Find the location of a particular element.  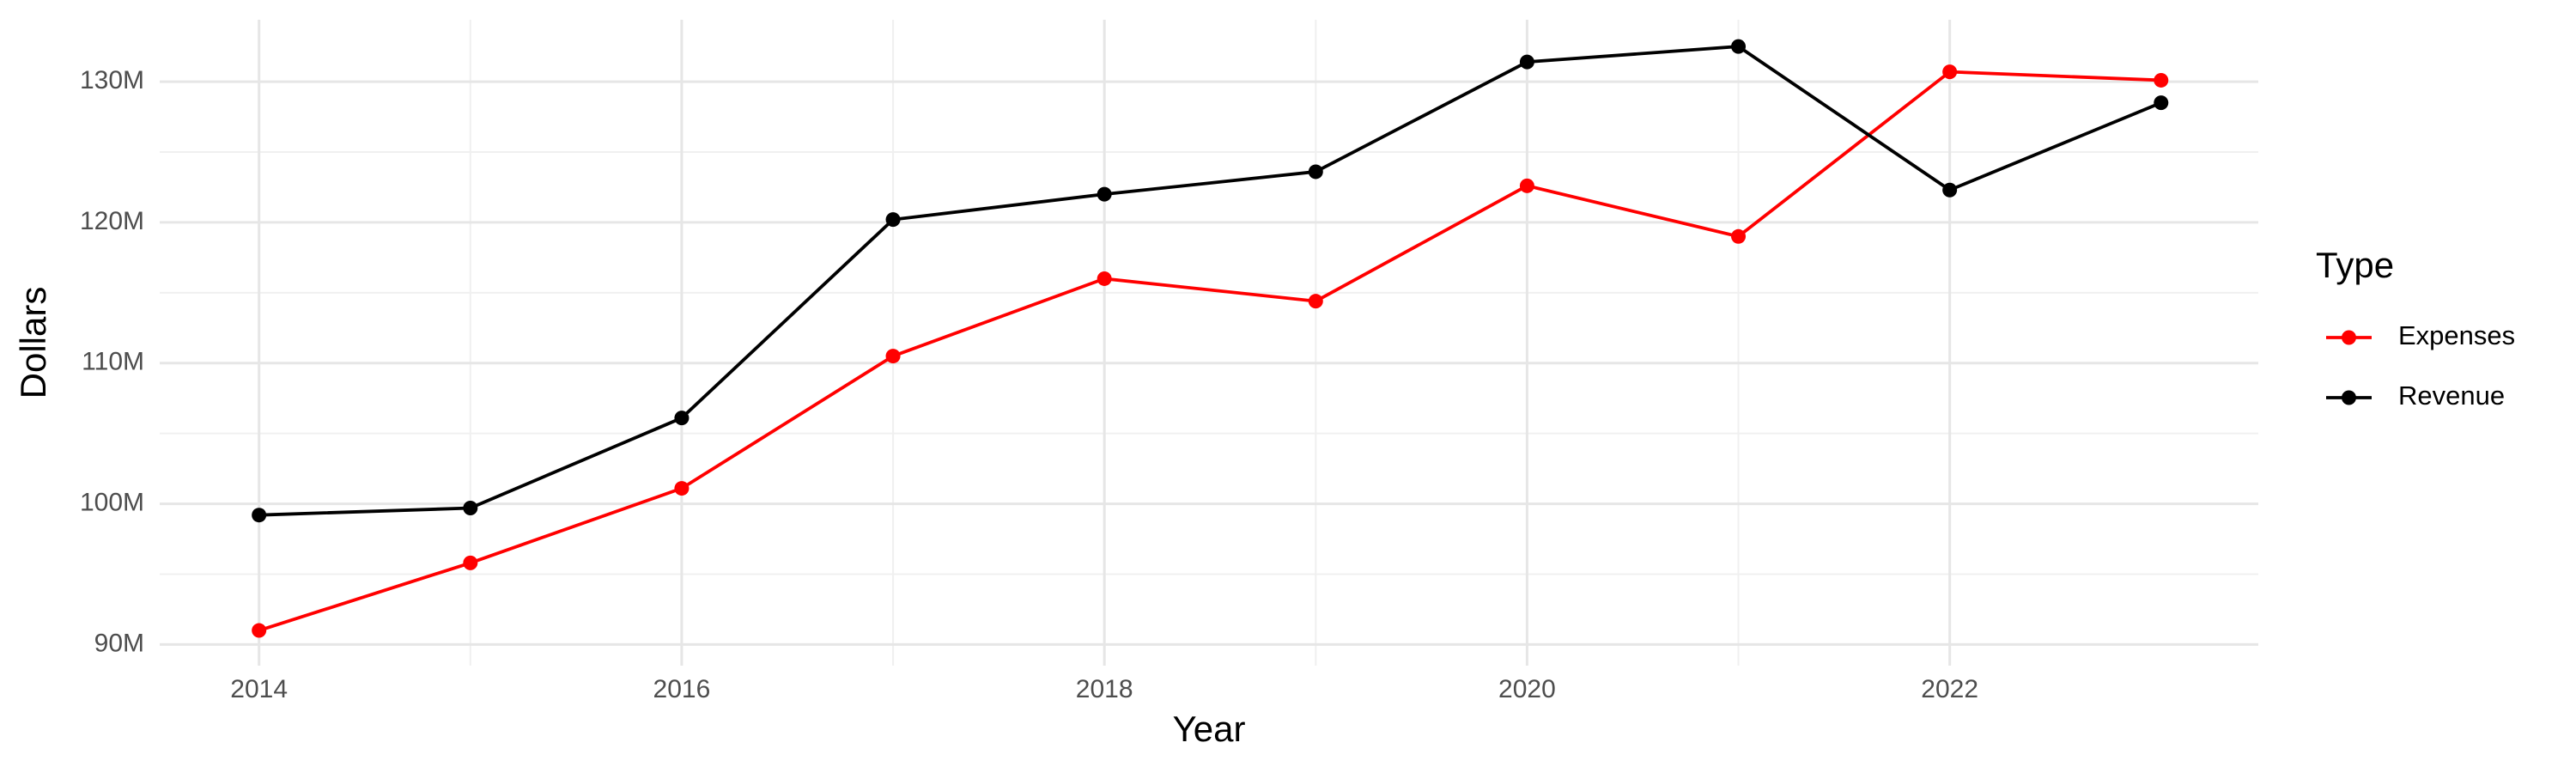

x-tick-label: 2020 is located at coordinates (1527, 689).